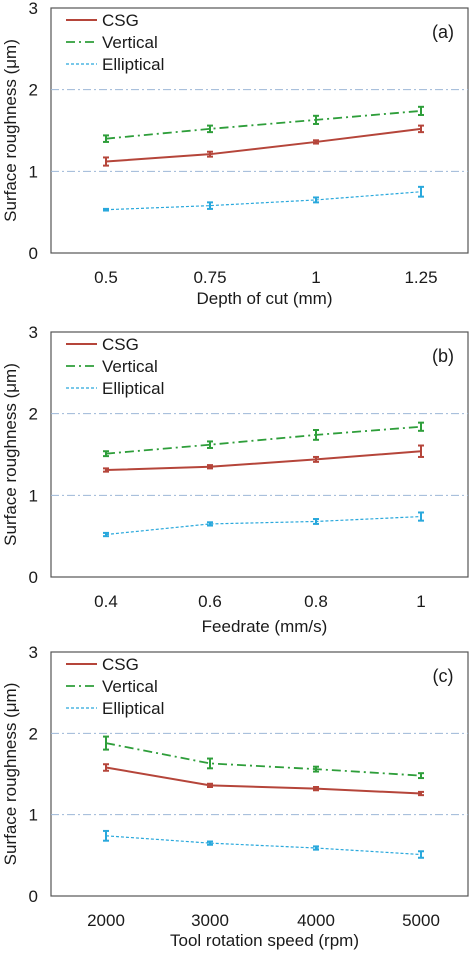  Describe the element at coordinates (443, 32) in the screenshot. I see `panel-label: (a)` at that location.